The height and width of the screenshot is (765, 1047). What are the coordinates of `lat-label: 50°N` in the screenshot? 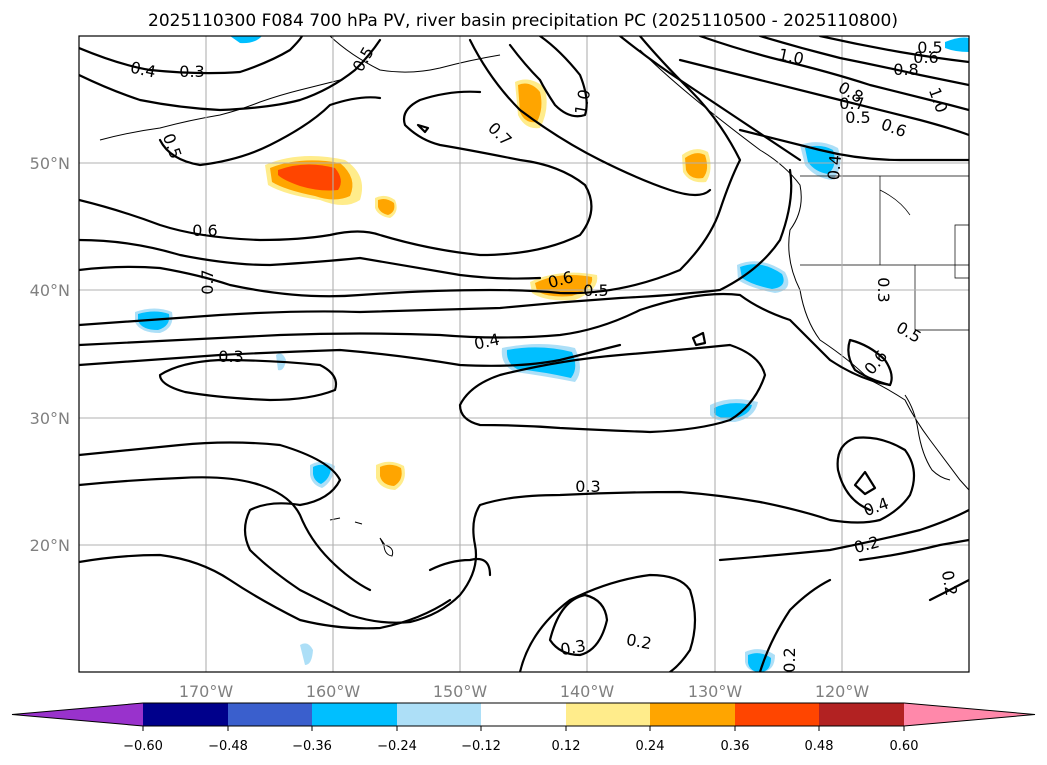 It's located at (50, 163).